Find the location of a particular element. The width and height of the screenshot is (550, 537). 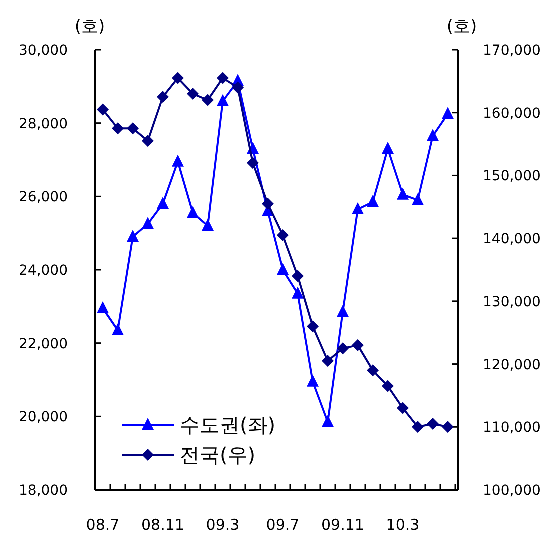

y-tick-label: 24,000 is located at coordinates (43, 271).